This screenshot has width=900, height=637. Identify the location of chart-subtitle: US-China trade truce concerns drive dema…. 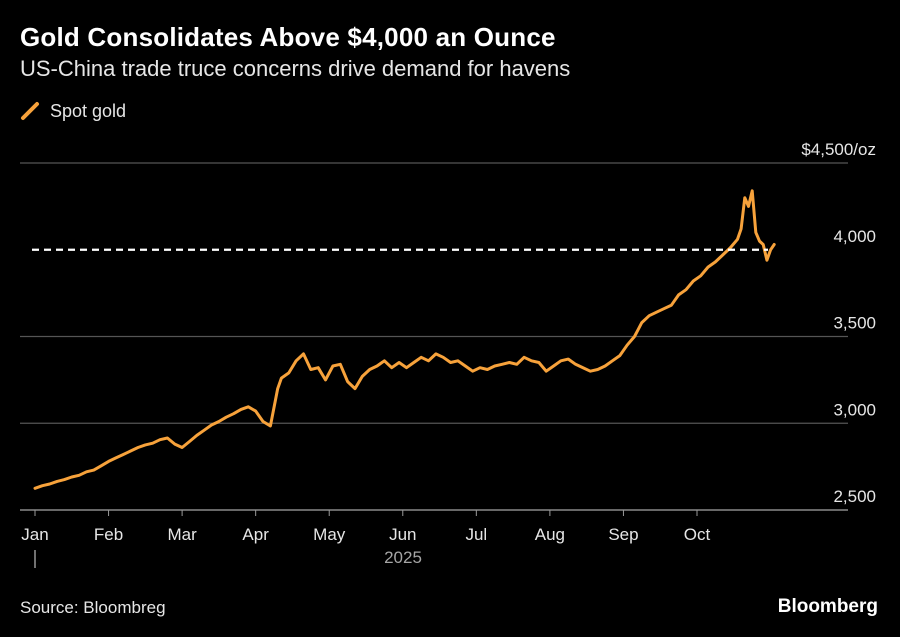
(295, 68).